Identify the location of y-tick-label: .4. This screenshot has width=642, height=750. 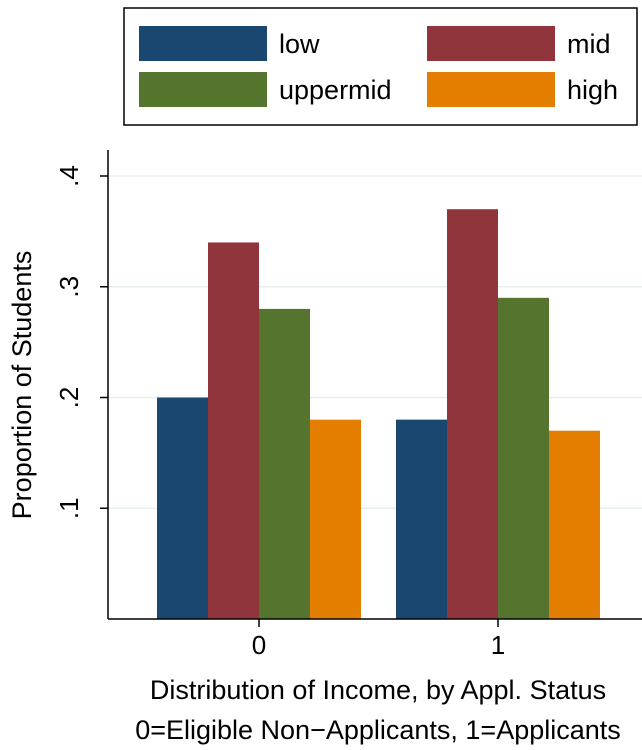
(69, 176).